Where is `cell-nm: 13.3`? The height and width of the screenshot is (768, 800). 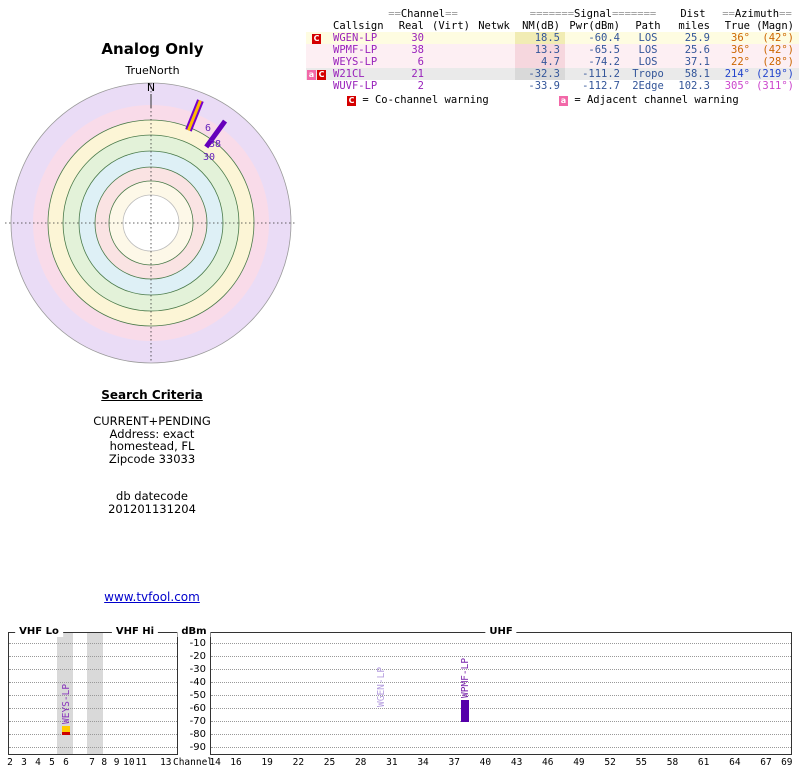
cell-nm: 13.3 is located at coordinates (540, 50).